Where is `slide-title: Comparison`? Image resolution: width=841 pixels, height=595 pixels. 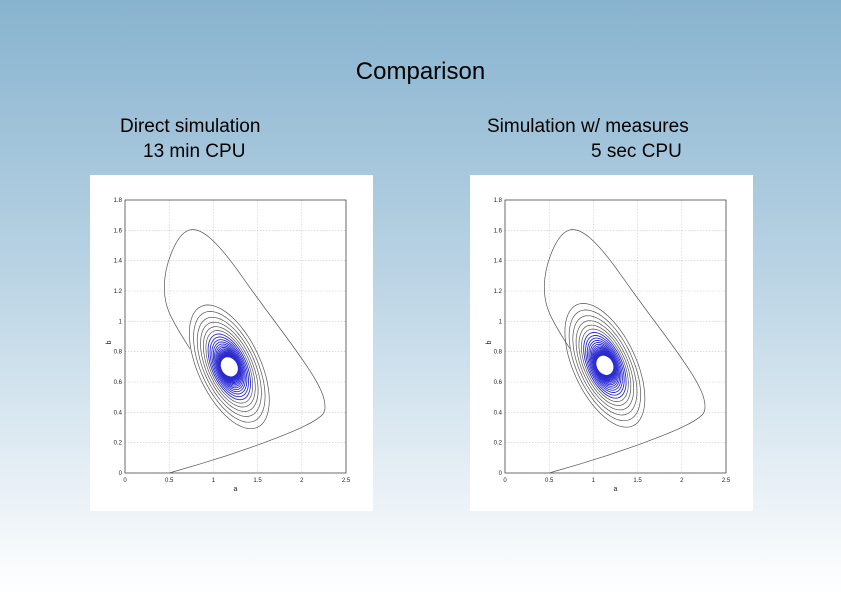 slide-title: Comparison is located at coordinates (420, 71).